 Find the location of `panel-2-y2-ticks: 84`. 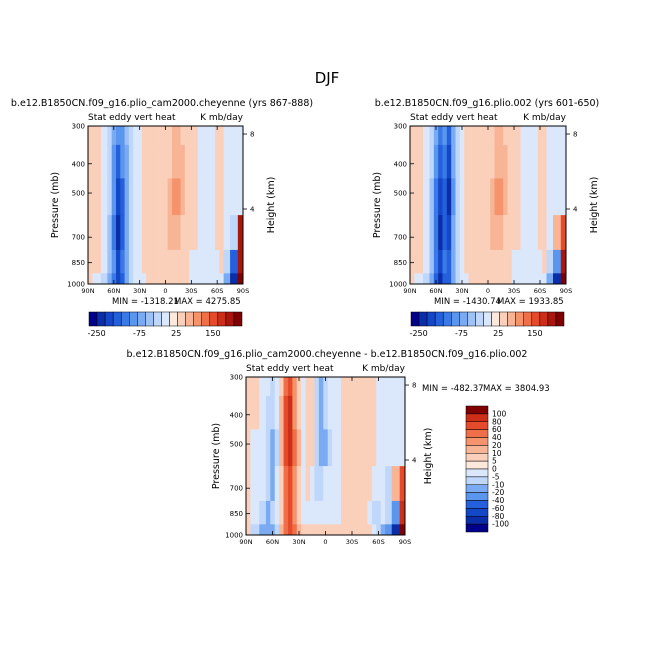

panel-2-y2-ticks: 84 is located at coordinates (572, 172).